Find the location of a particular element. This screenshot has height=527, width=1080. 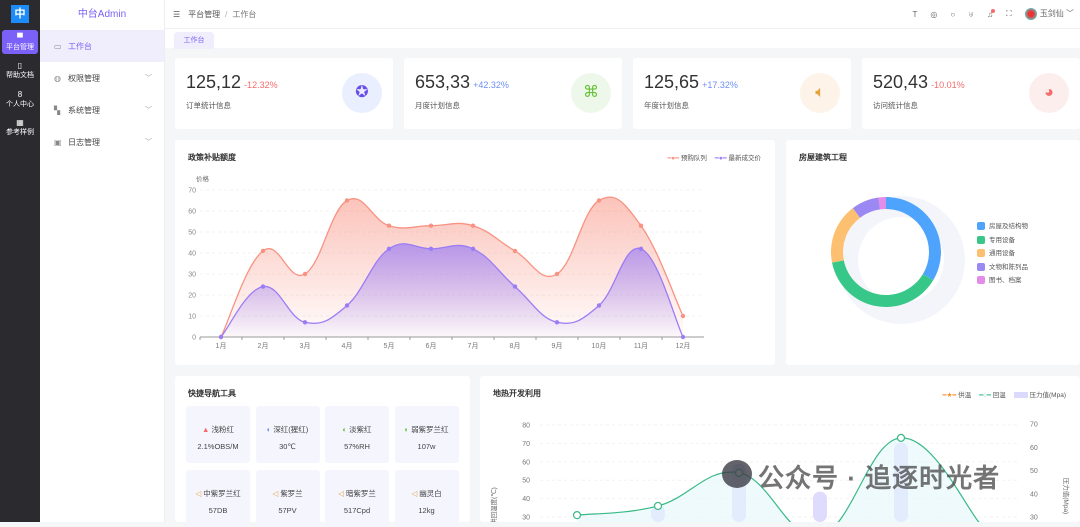

search-icon: ○ is located at coordinates (953, 14).